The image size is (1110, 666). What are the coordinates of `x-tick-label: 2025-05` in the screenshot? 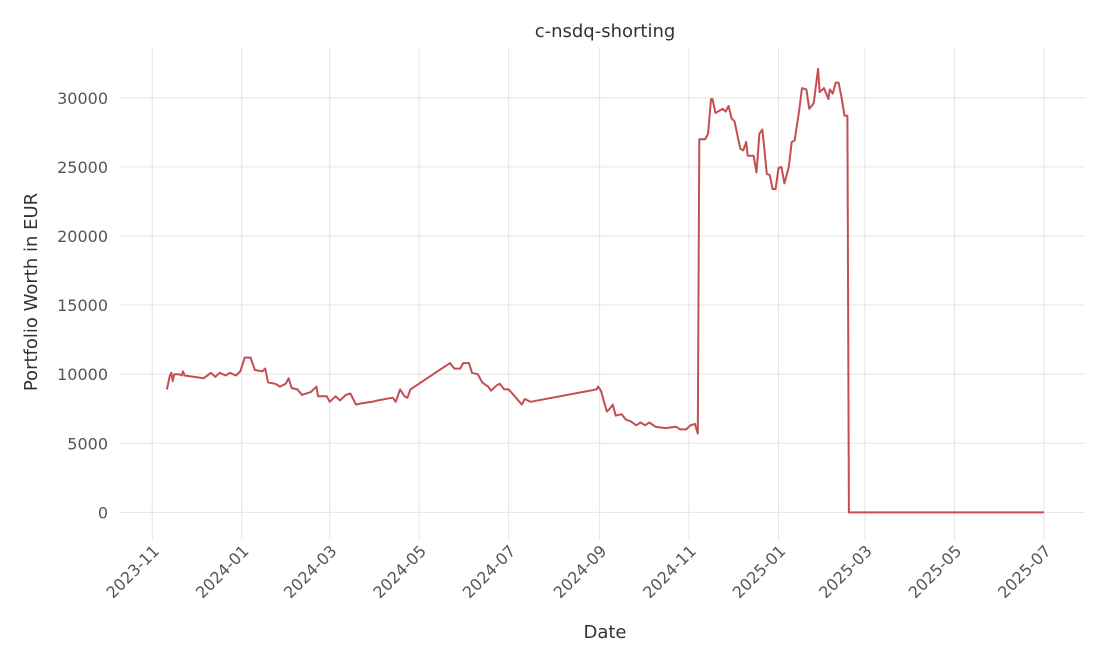 It's located at (935, 571).